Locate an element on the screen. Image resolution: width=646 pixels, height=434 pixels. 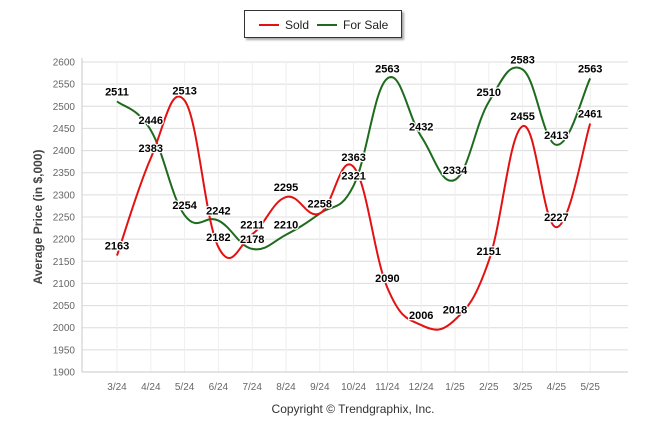
sold-legend-swatch is located at coordinates (269, 25).